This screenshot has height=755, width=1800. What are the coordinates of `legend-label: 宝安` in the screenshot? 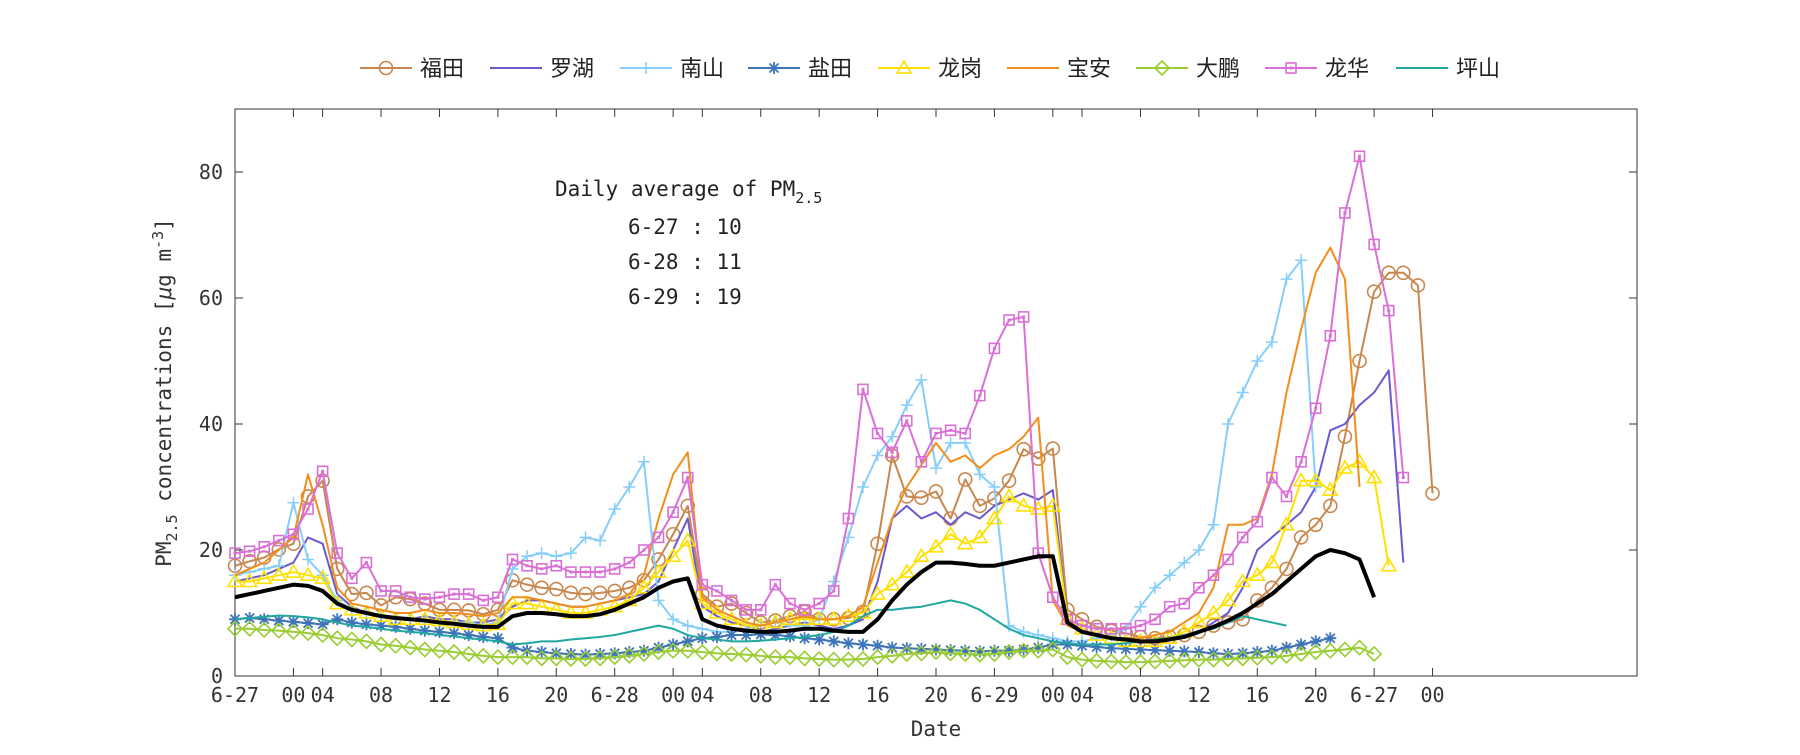 It's located at (1089, 69).